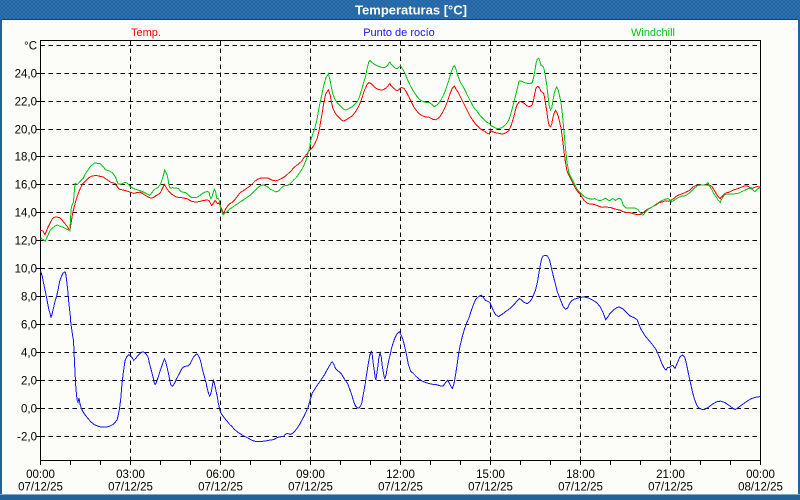 The image size is (800, 500). What do you see at coordinates (220, 475) in the screenshot?
I see `x-time-label: 06:00` at bounding box center [220, 475].